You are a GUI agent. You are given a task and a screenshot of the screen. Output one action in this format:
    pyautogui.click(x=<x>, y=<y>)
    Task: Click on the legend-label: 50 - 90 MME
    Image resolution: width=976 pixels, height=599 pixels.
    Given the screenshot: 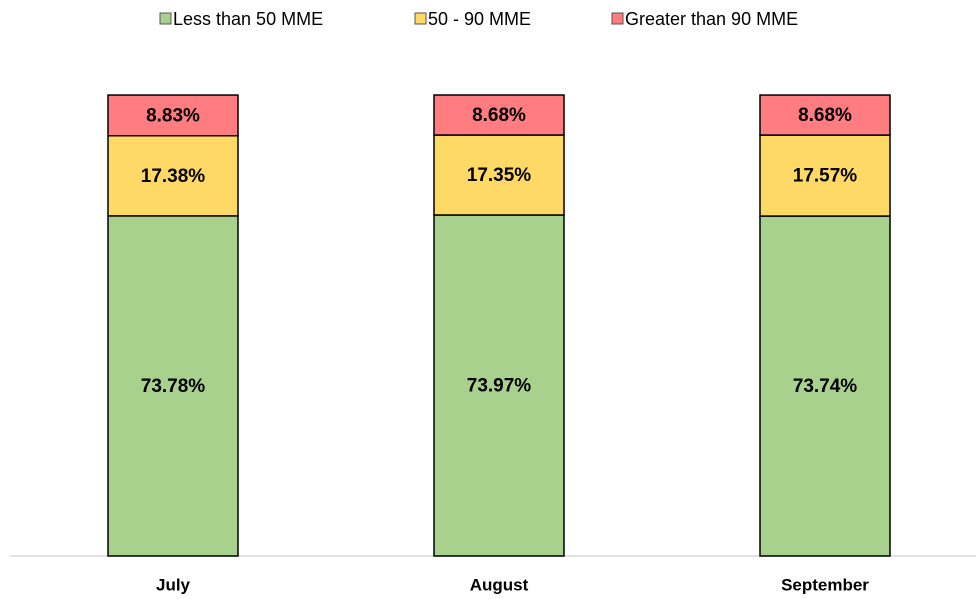 What is the action you would take?
    pyautogui.click(x=479, y=19)
    